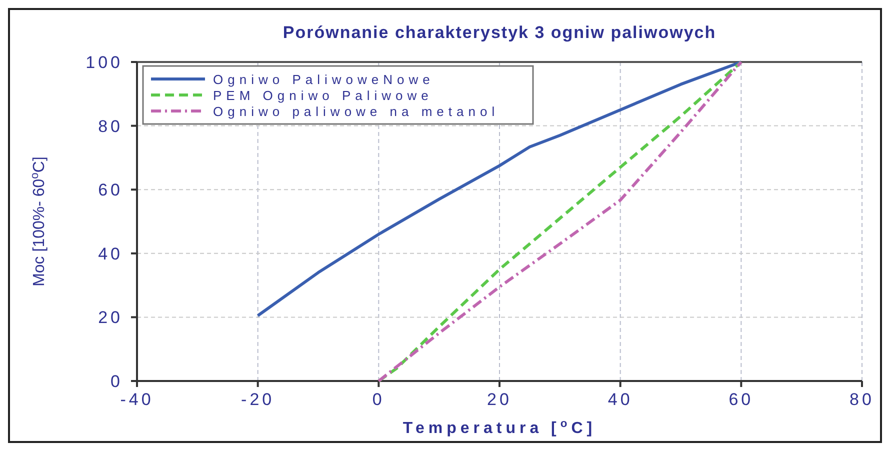 Image resolution: width=890 pixels, height=451 pixels. What do you see at coordinates (110, 126) in the screenshot?
I see `y-tick-label: 80` at bounding box center [110, 126].